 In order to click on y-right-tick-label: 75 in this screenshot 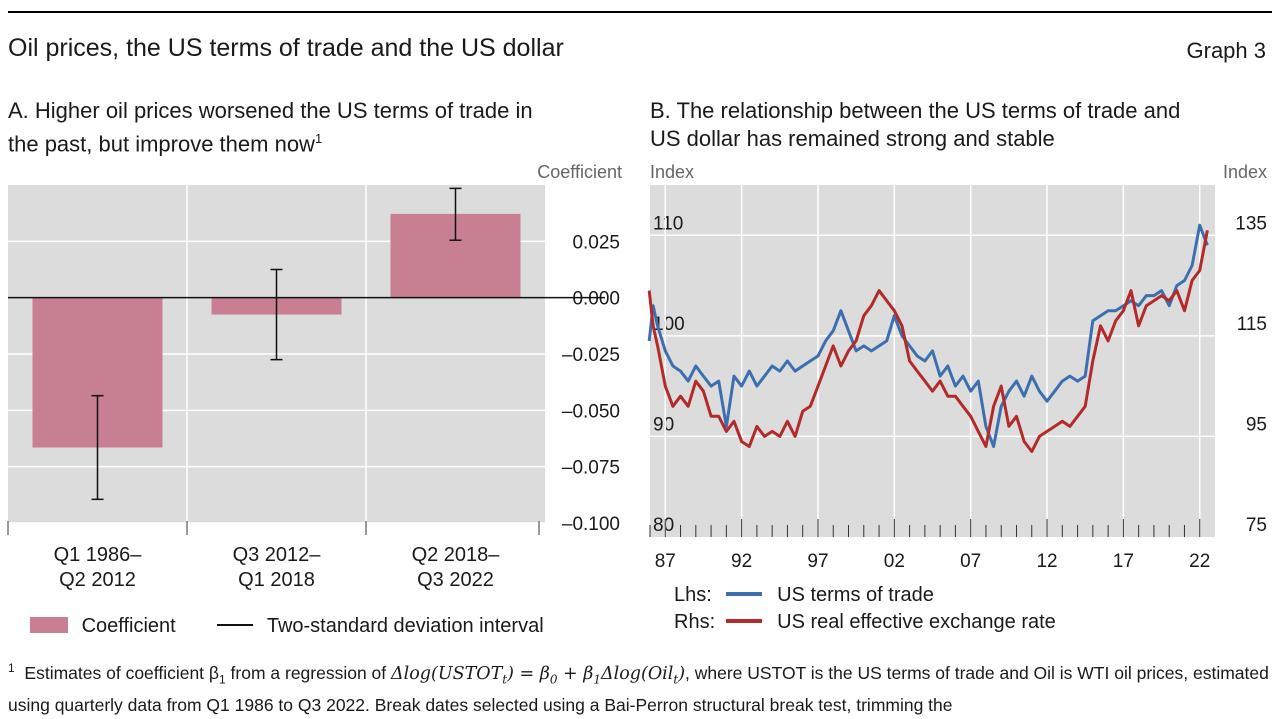, I will do `click(1256, 525)`.